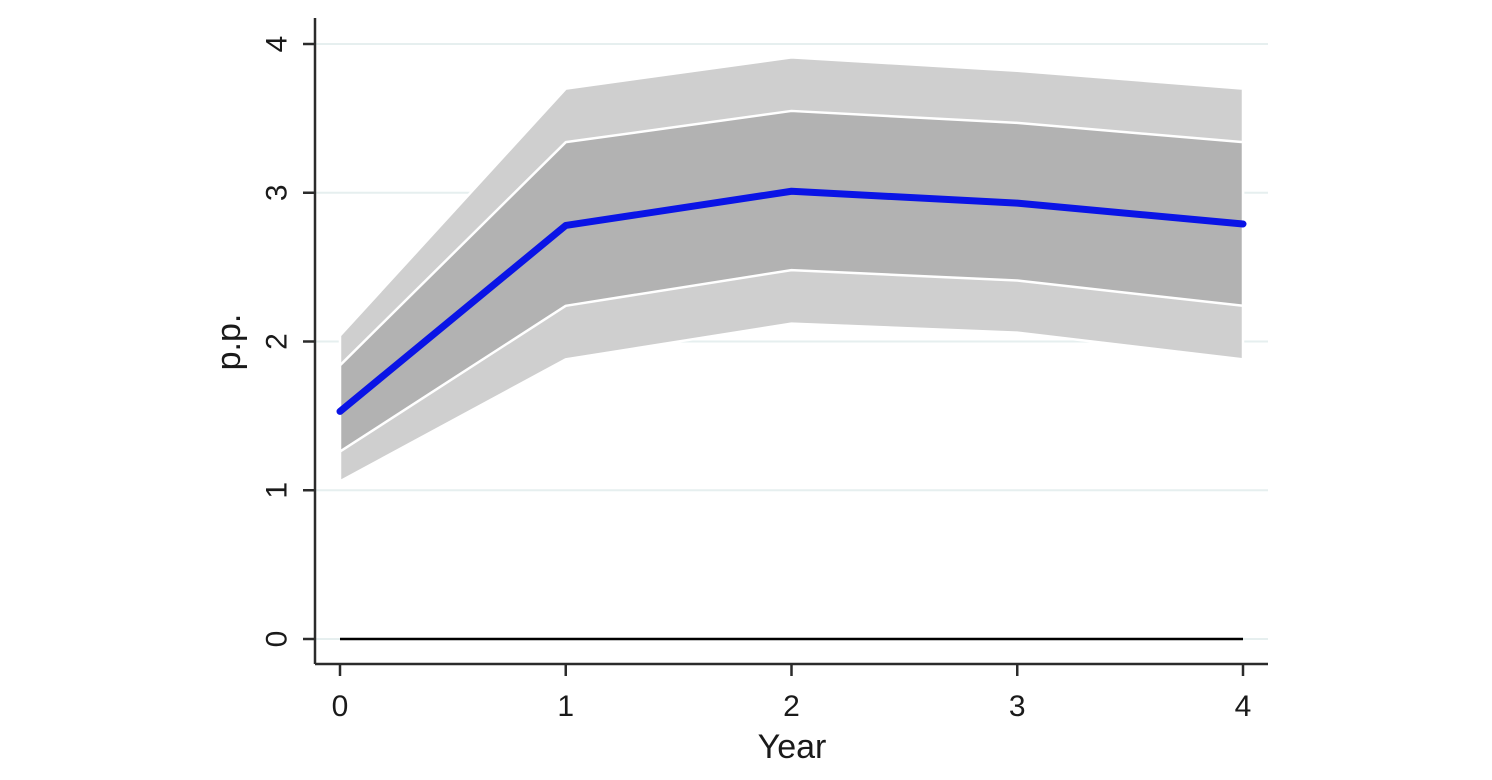  What do you see at coordinates (792, 747) in the screenshot?
I see `x-axis-title: Year` at bounding box center [792, 747].